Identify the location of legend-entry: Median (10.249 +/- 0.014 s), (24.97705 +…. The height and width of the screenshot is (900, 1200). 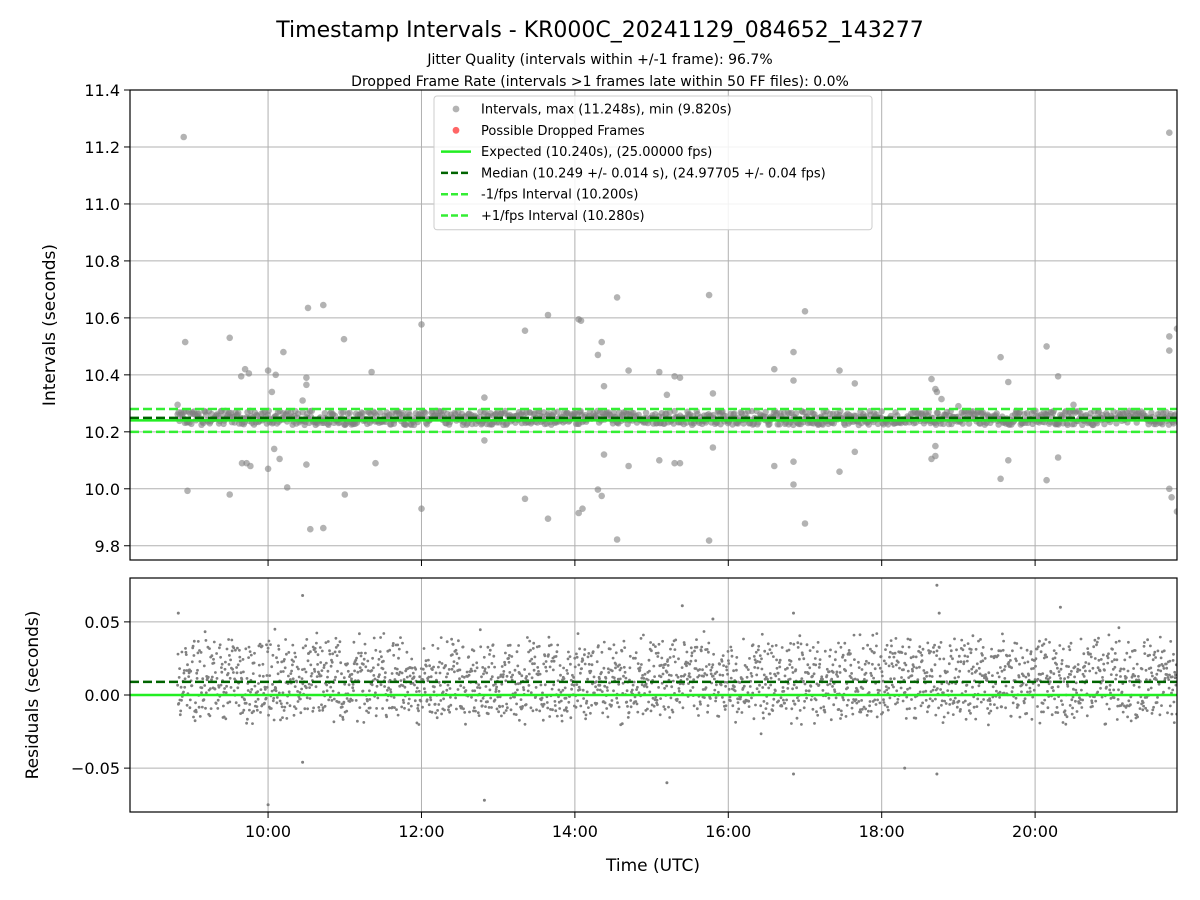
(633, 173).